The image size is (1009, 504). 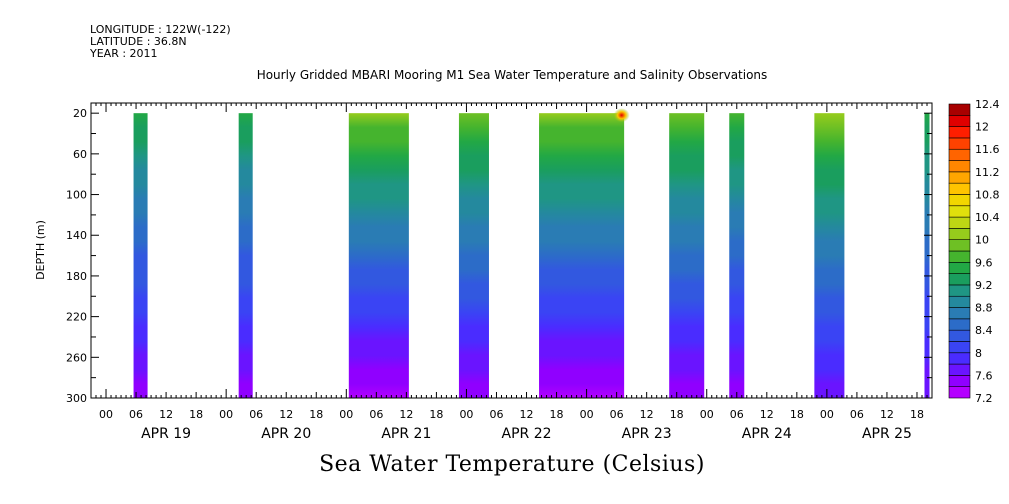 What do you see at coordinates (621, 115) in the screenshot?
I see `warm-spot` at bounding box center [621, 115].